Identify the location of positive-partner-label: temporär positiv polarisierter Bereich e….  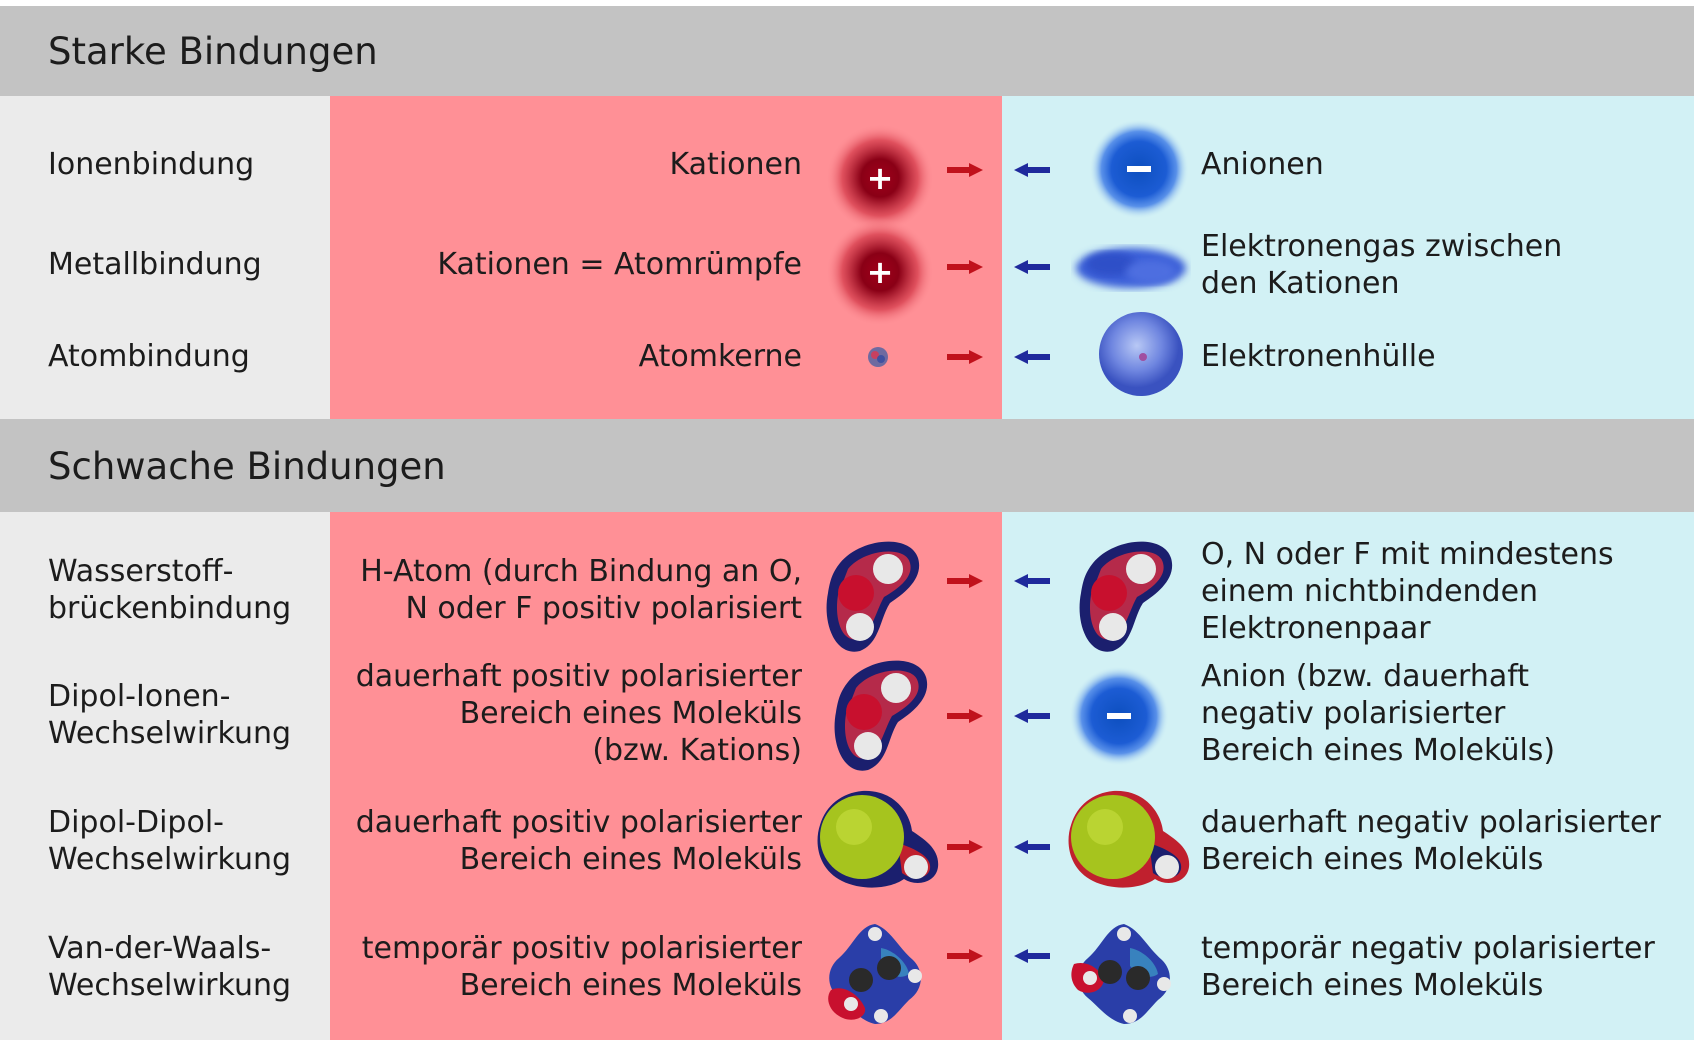
(581, 967).